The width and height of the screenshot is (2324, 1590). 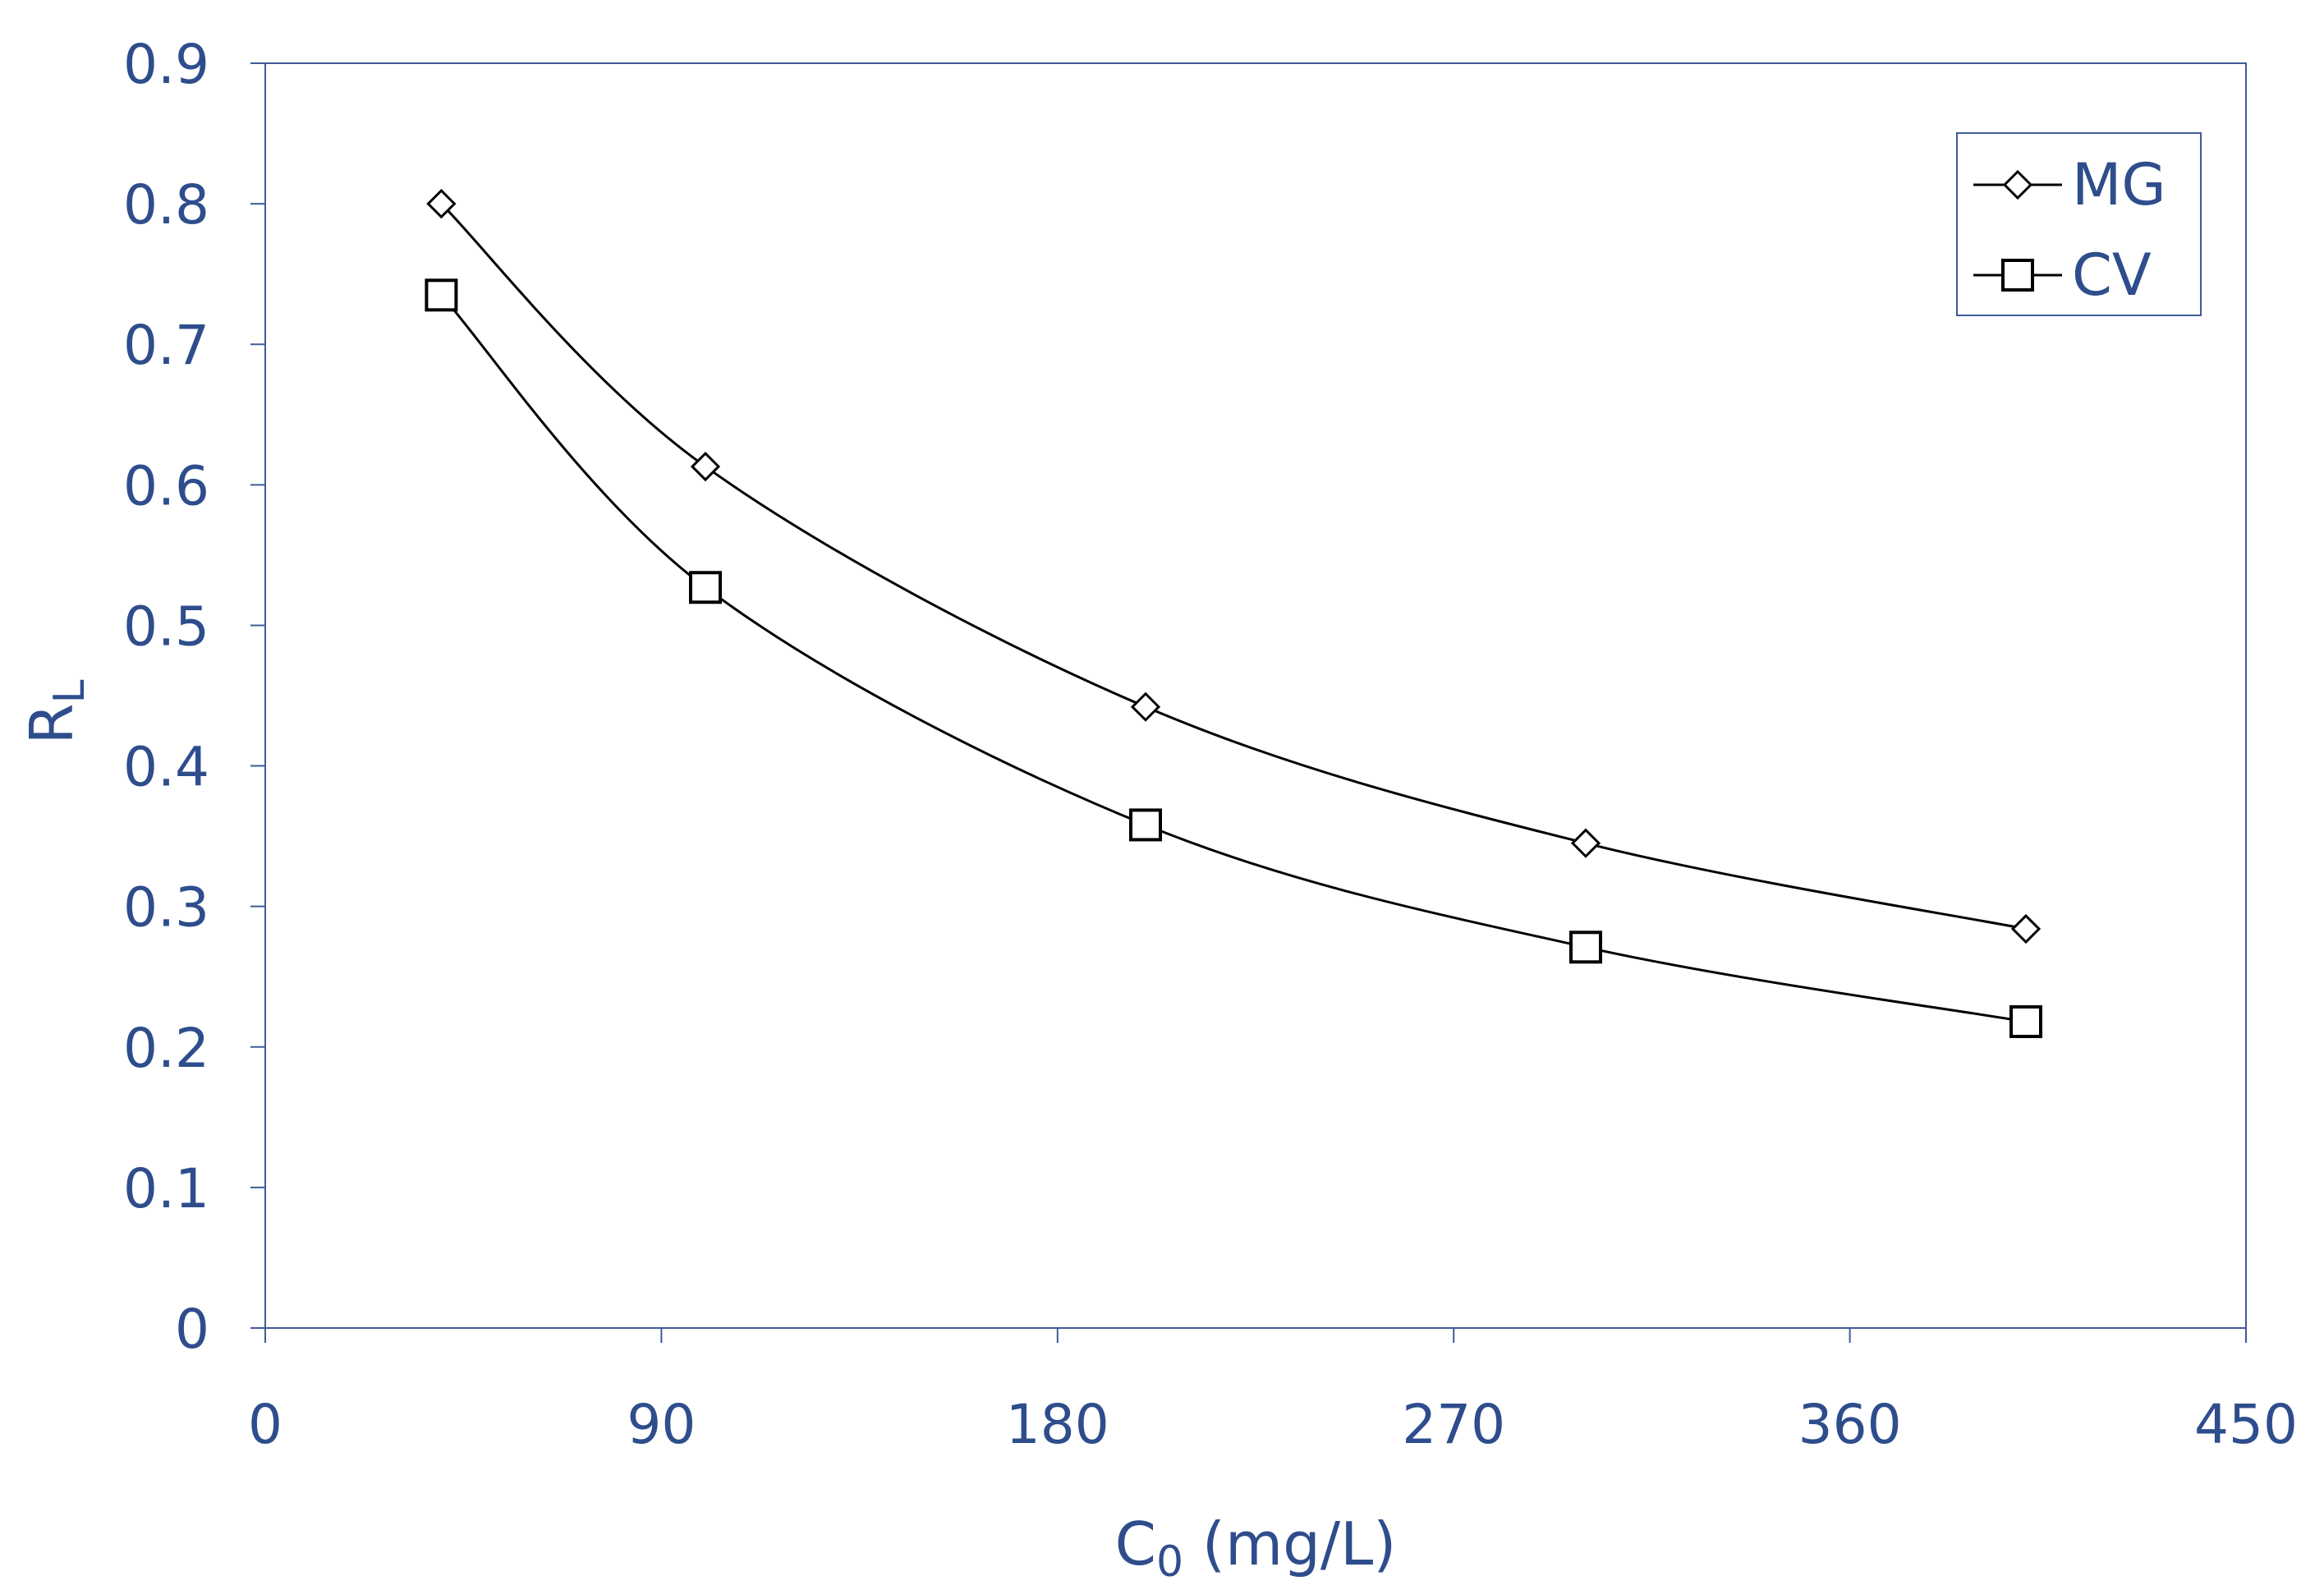 I want to click on y-tick-label: 0.1, so click(x=166, y=1188).